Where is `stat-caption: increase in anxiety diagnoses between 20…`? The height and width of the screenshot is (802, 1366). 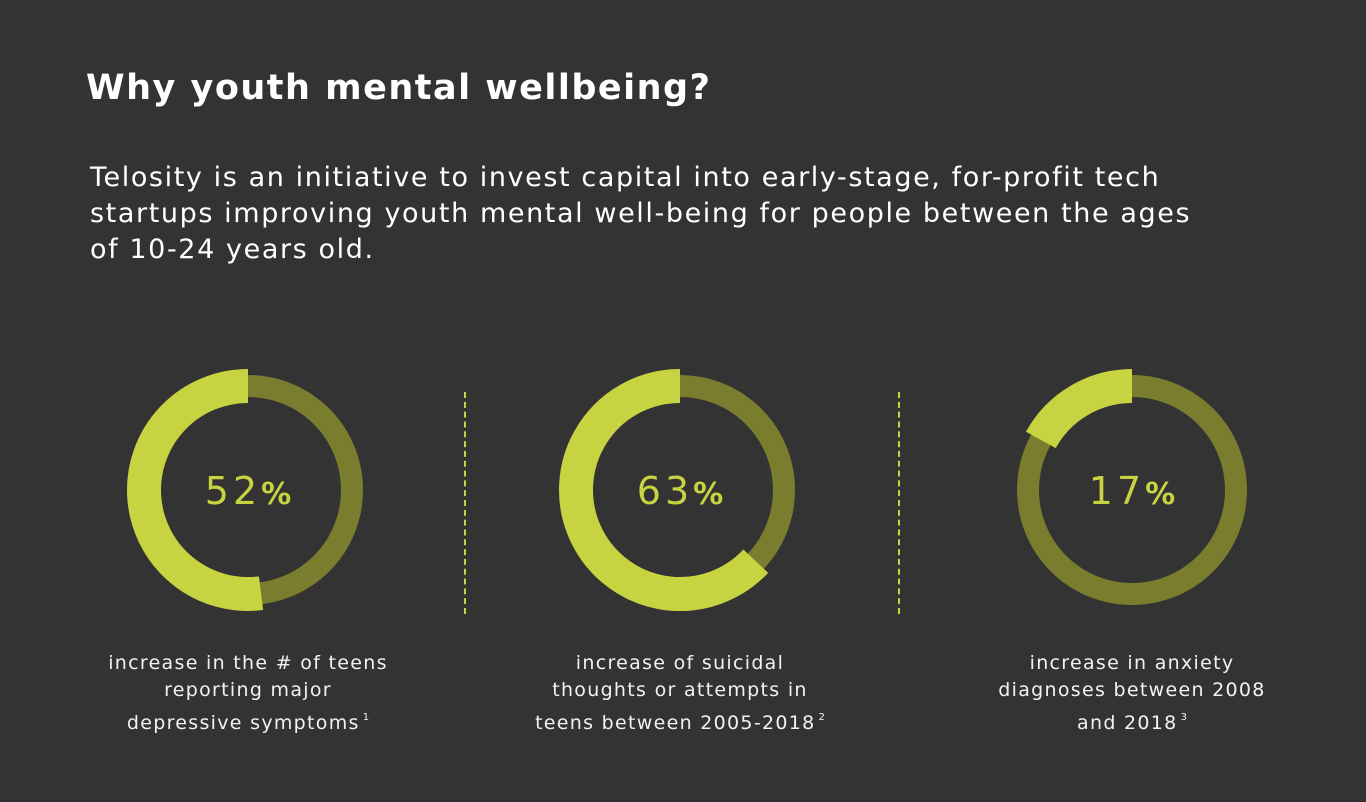
stat-caption: increase in anxiety diagnoses between 20… is located at coordinates (1132, 693).